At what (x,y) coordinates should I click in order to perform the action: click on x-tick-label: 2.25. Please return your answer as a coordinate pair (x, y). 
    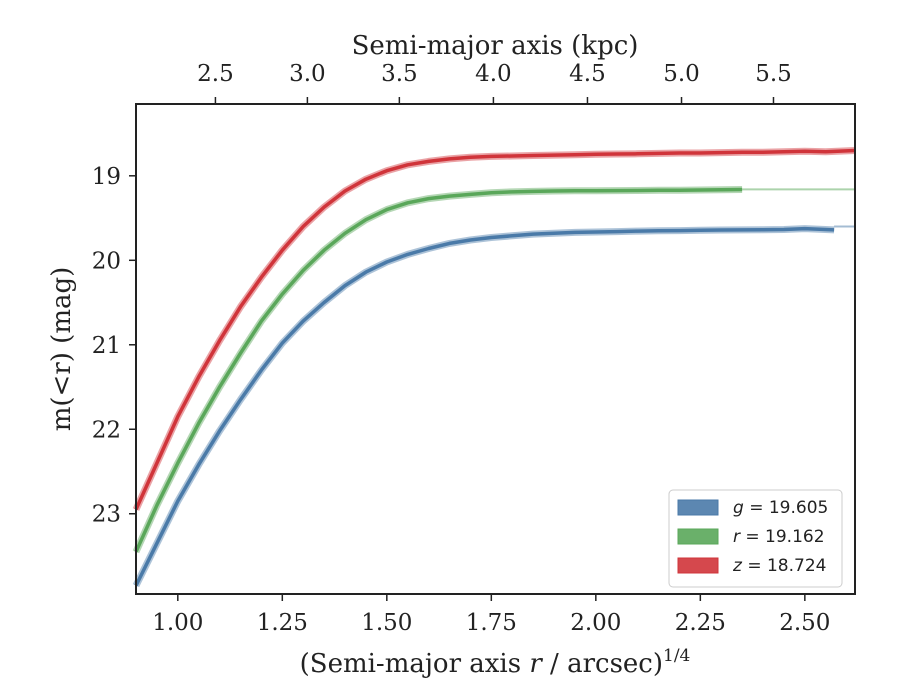
    Looking at the image, I should click on (700, 623).